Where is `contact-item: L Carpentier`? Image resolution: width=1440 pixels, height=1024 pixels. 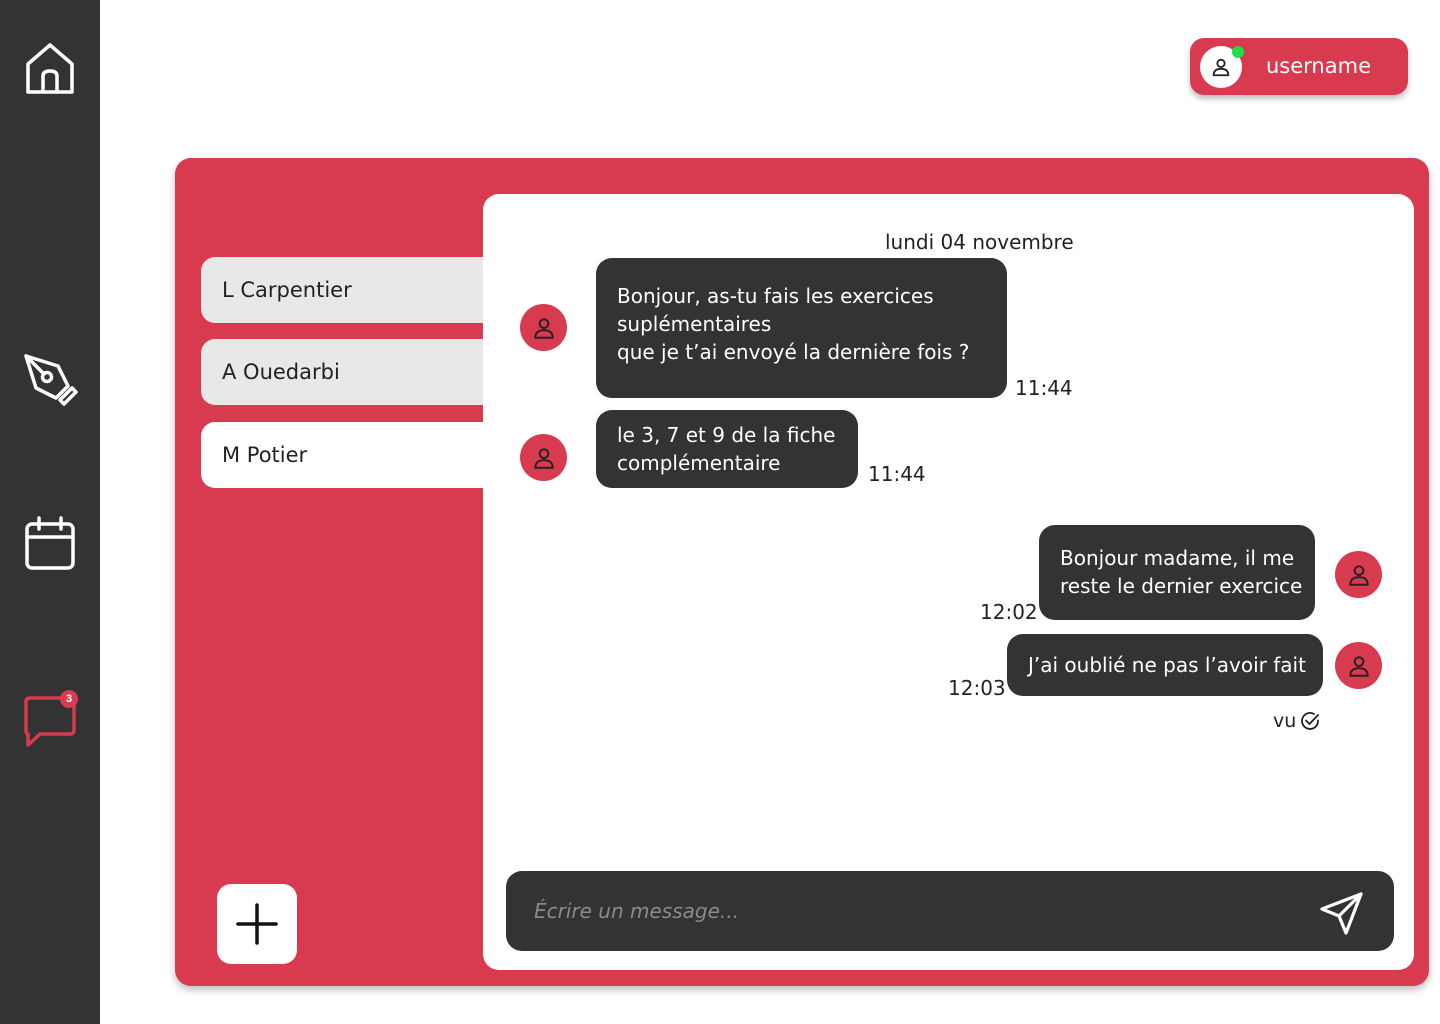
contact-item: L Carpentier is located at coordinates (346, 290).